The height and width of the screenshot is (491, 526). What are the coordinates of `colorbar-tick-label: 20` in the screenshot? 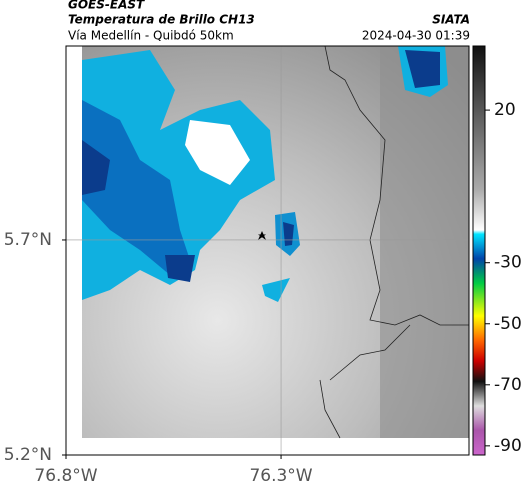 It's located at (505, 110).